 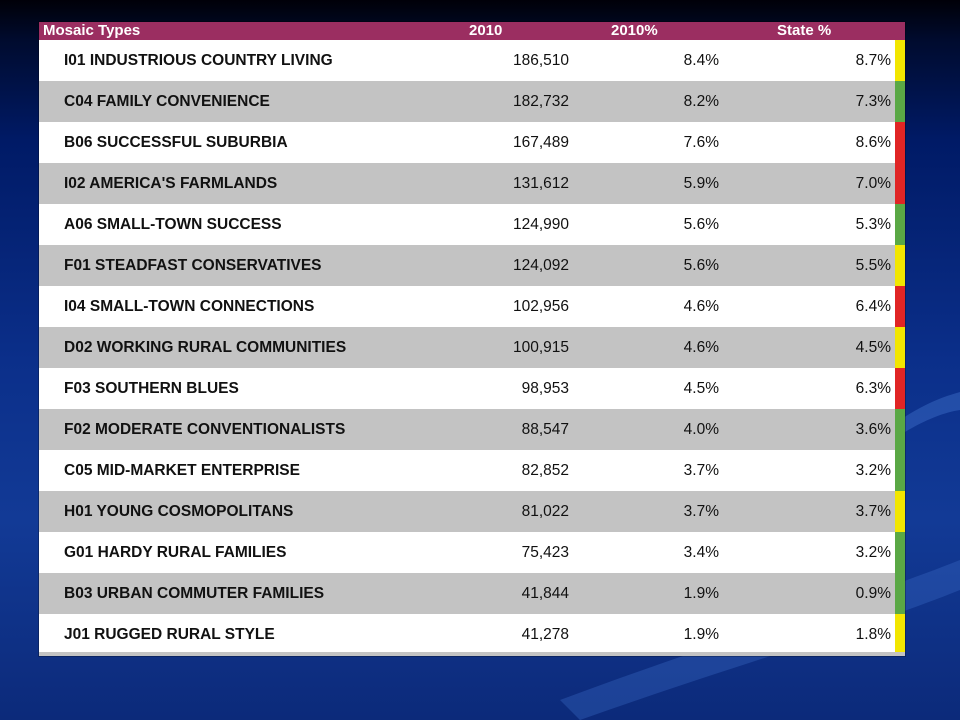 I want to click on row-2010-count: 124,990, so click(x=540, y=224).